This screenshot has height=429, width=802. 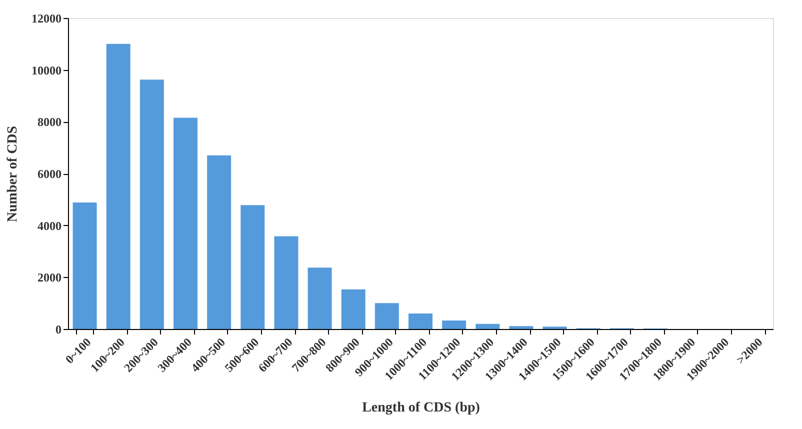 I want to click on y-tick-label: 8000, so click(x=50, y=122).